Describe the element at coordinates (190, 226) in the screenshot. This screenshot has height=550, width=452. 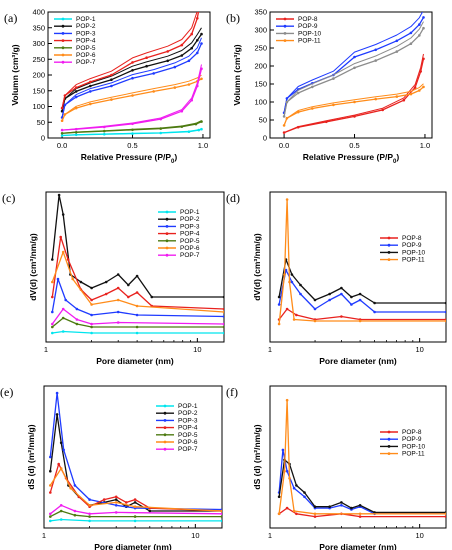
I see `legend-label: POP-3` at that location.